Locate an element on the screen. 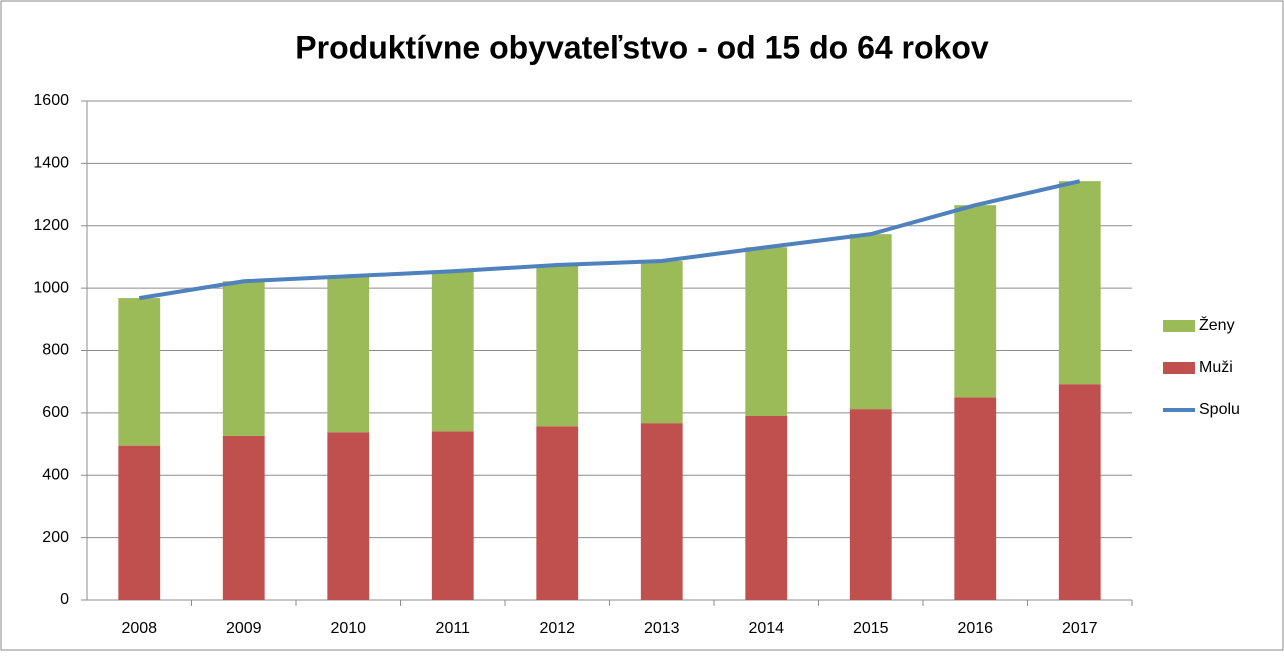  y-tick-label: 1400 is located at coordinates (51, 163).